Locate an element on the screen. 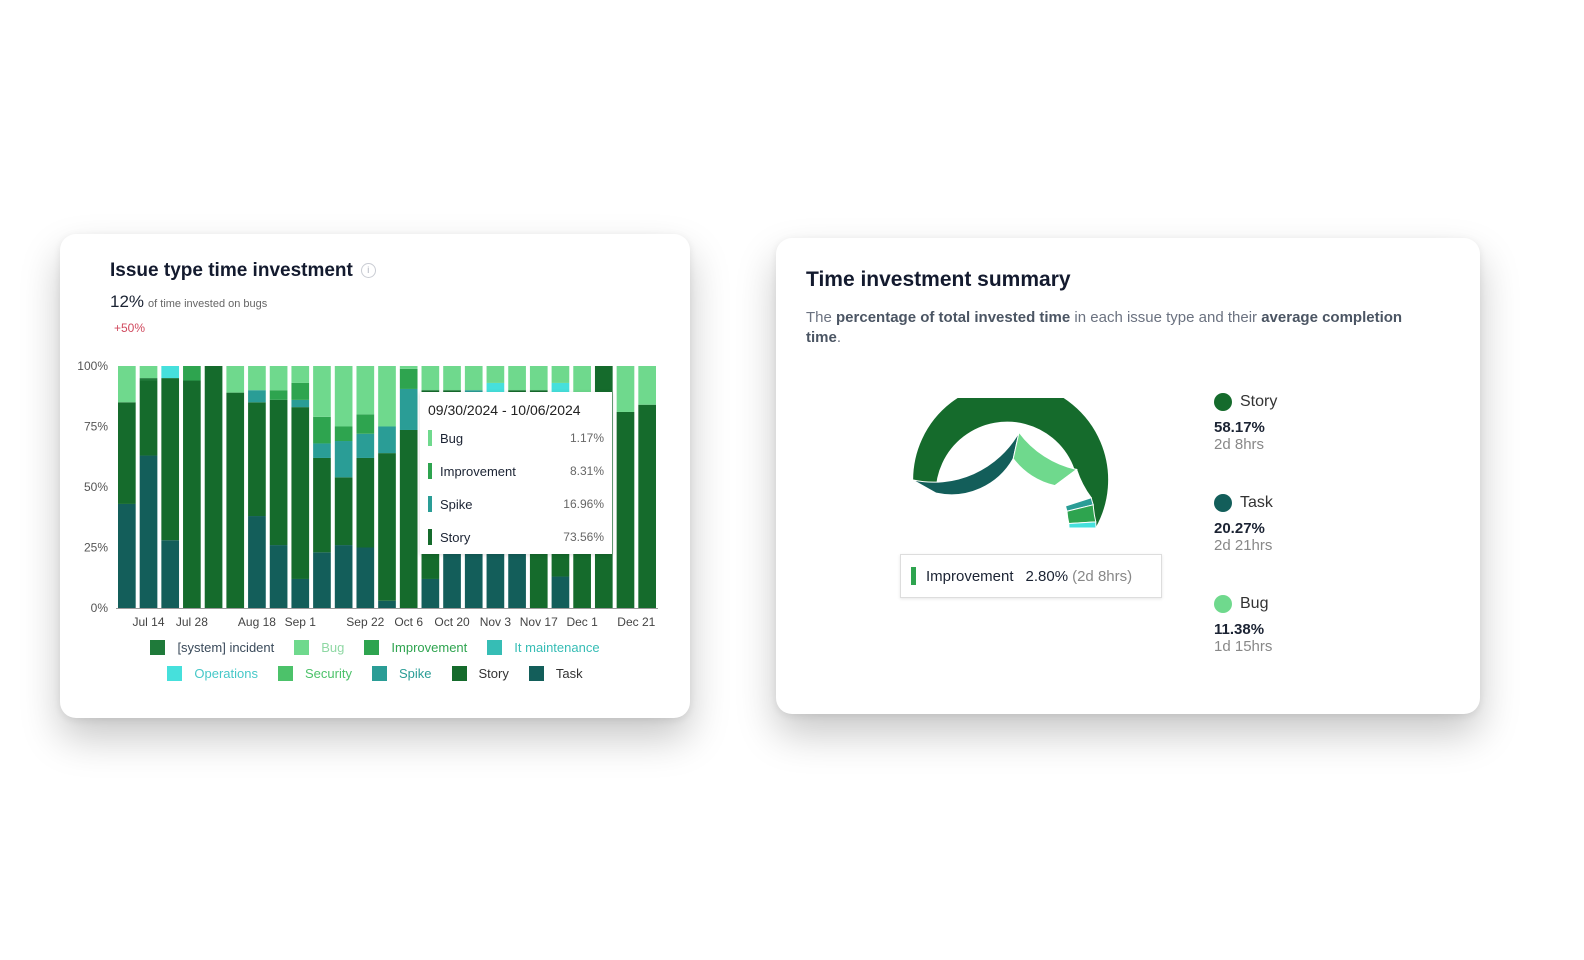 The width and height of the screenshot is (1584, 960). legend-item: Story is located at coordinates (480, 673).